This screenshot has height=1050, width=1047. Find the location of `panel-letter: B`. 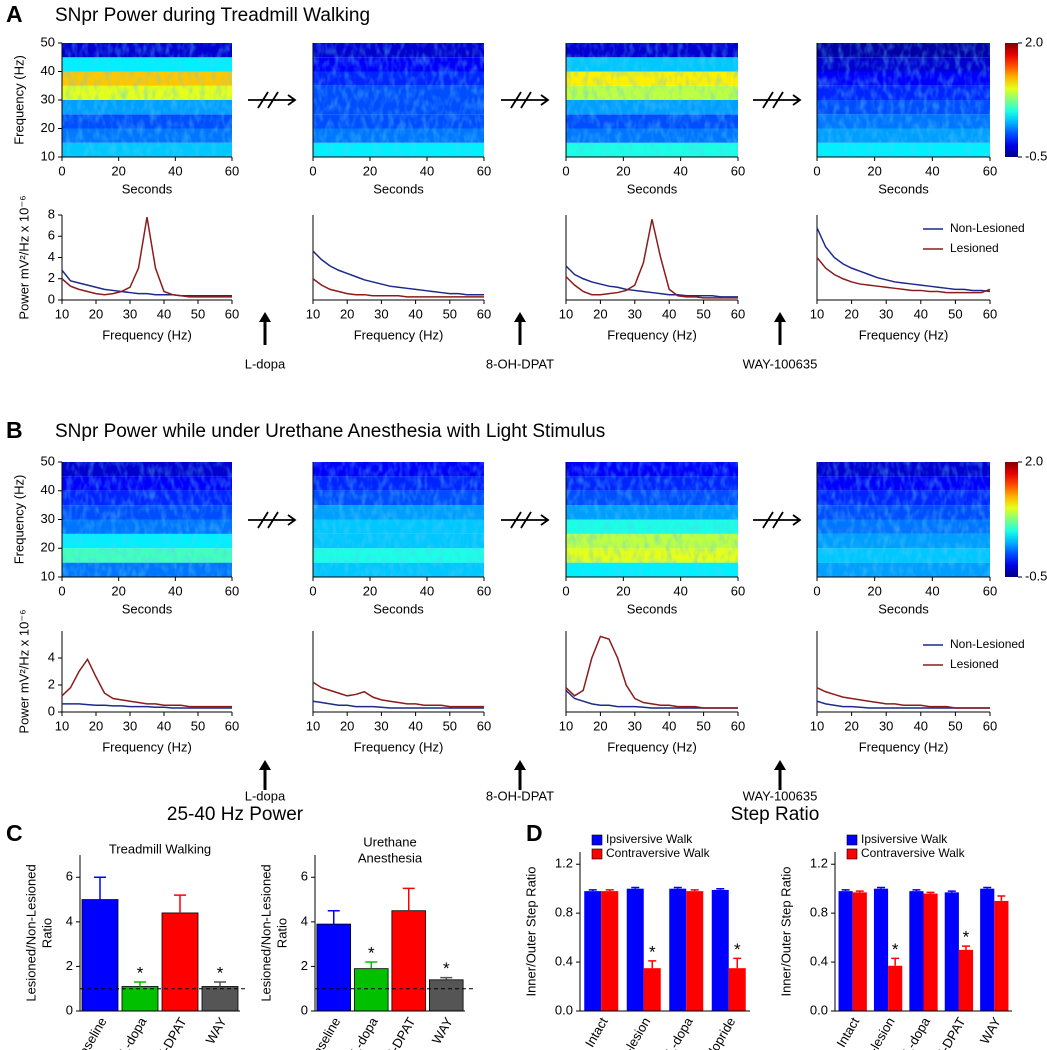

panel-letter: B is located at coordinates (14, 430).